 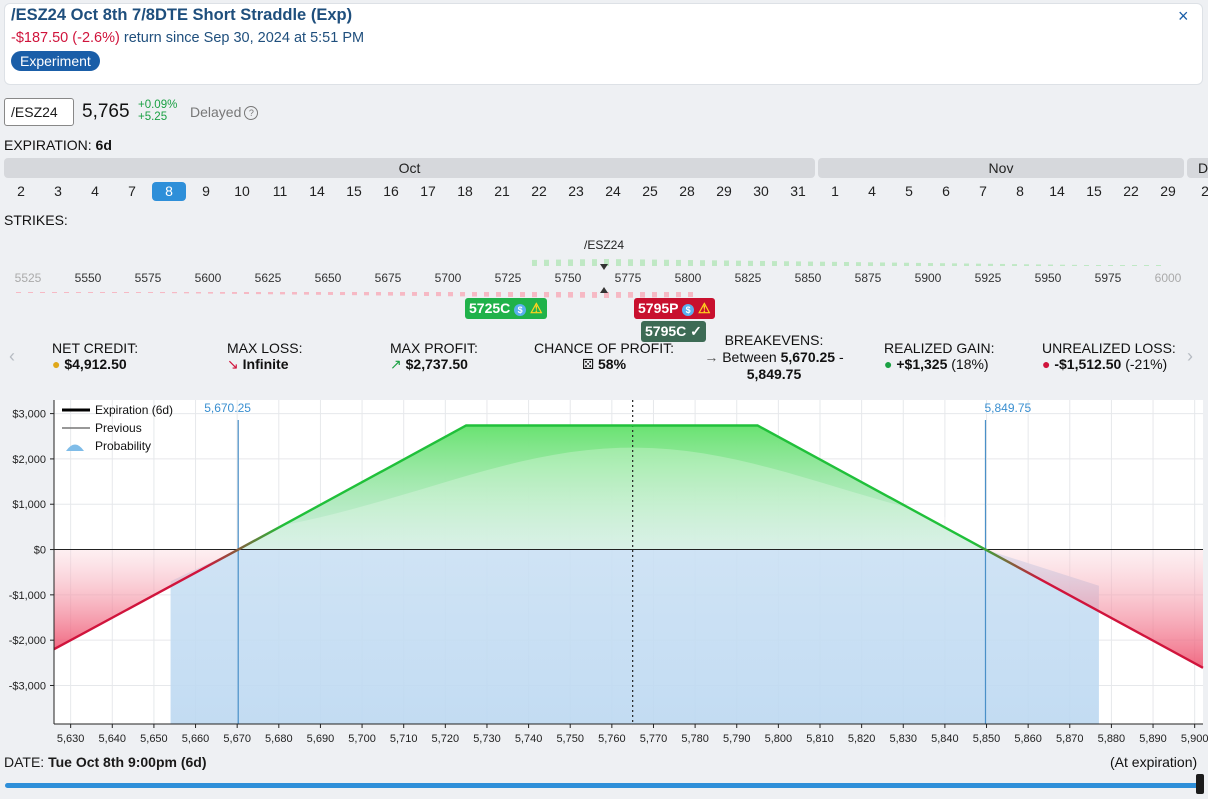 What do you see at coordinates (1108, 278) in the screenshot?
I see `strike-tick-label: 5975` at bounding box center [1108, 278].